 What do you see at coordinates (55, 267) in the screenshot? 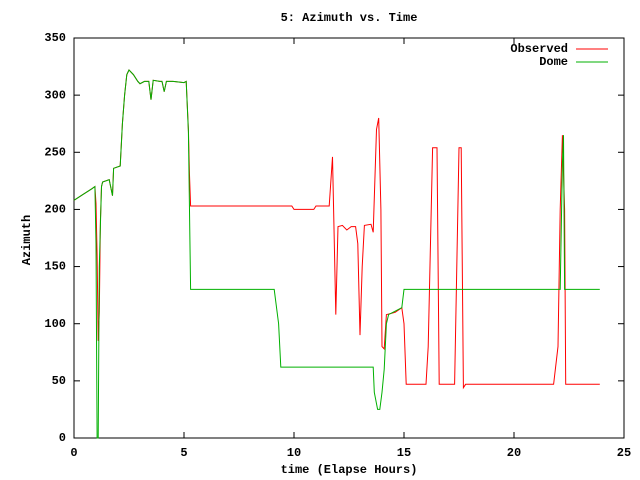
I see `y-tick-label: 150` at bounding box center [55, 267].